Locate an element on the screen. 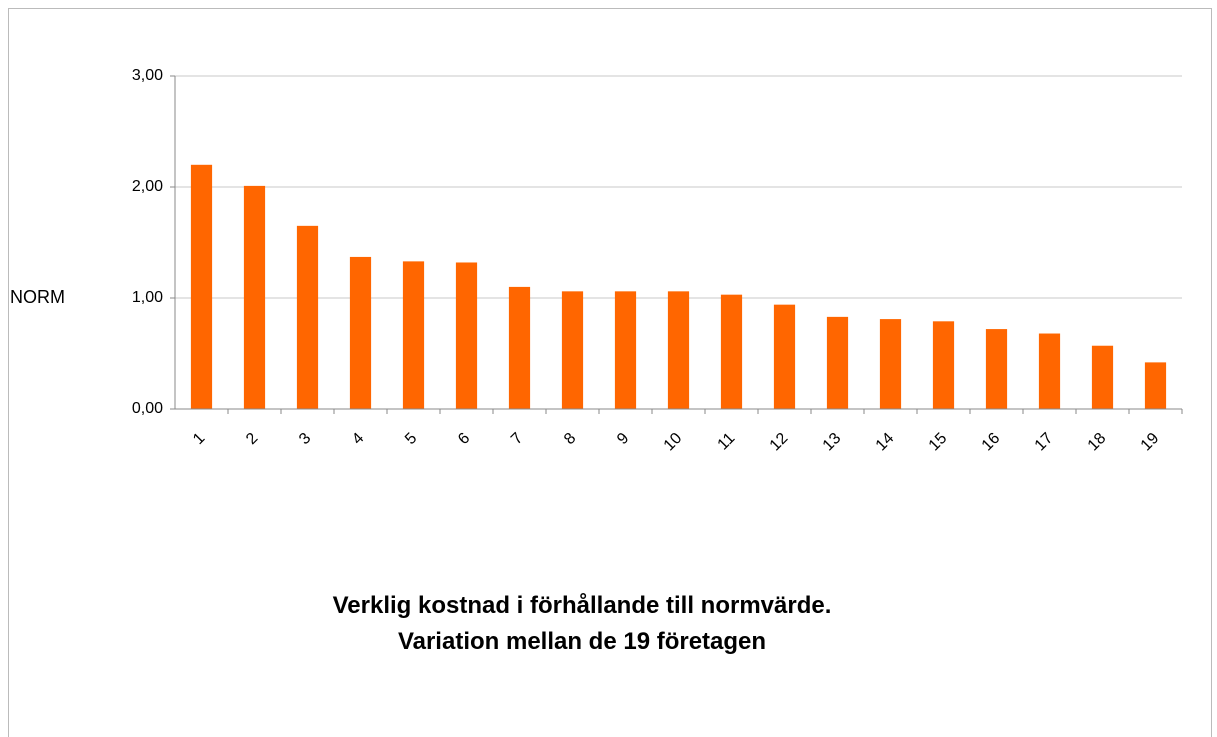  x-tick-label: 15 is located at coordinates (938, 442).